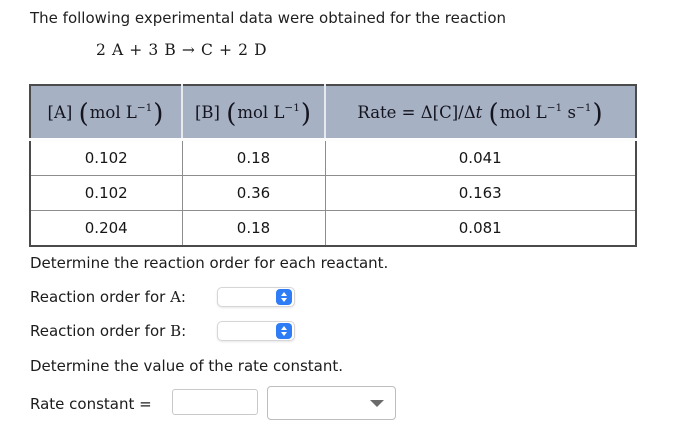 The image size is (700, 443). Describe the element at coordinates (253, 193) in the screenshot. I see `table-cell: 0.36` at that location.